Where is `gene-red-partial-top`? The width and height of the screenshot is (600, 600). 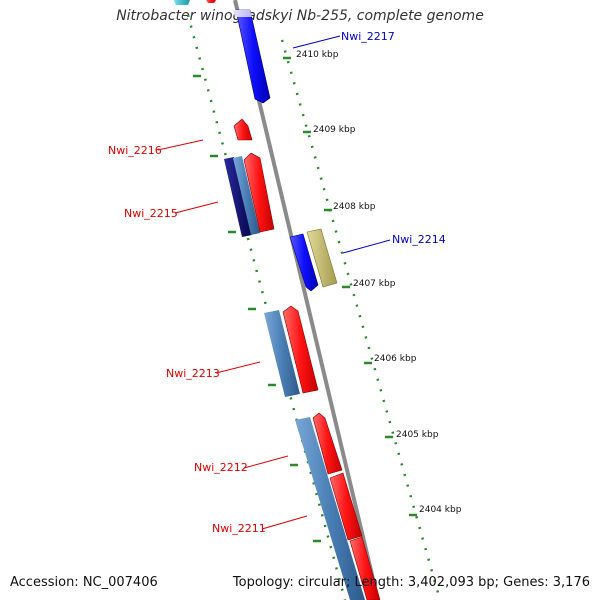 gene-red-partial-top is located at coordinates (211, 1).